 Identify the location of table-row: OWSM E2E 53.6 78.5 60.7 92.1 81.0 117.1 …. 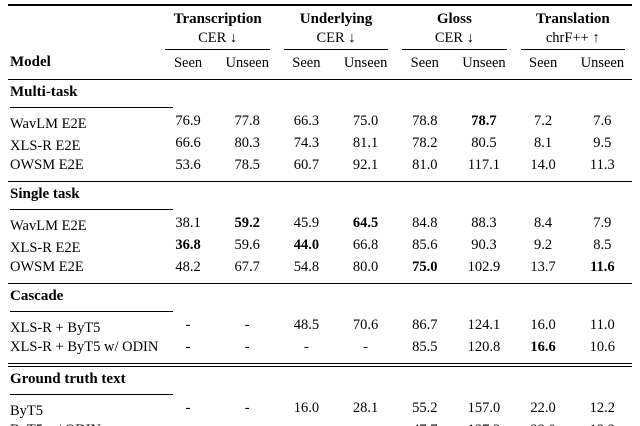
(320, 168).